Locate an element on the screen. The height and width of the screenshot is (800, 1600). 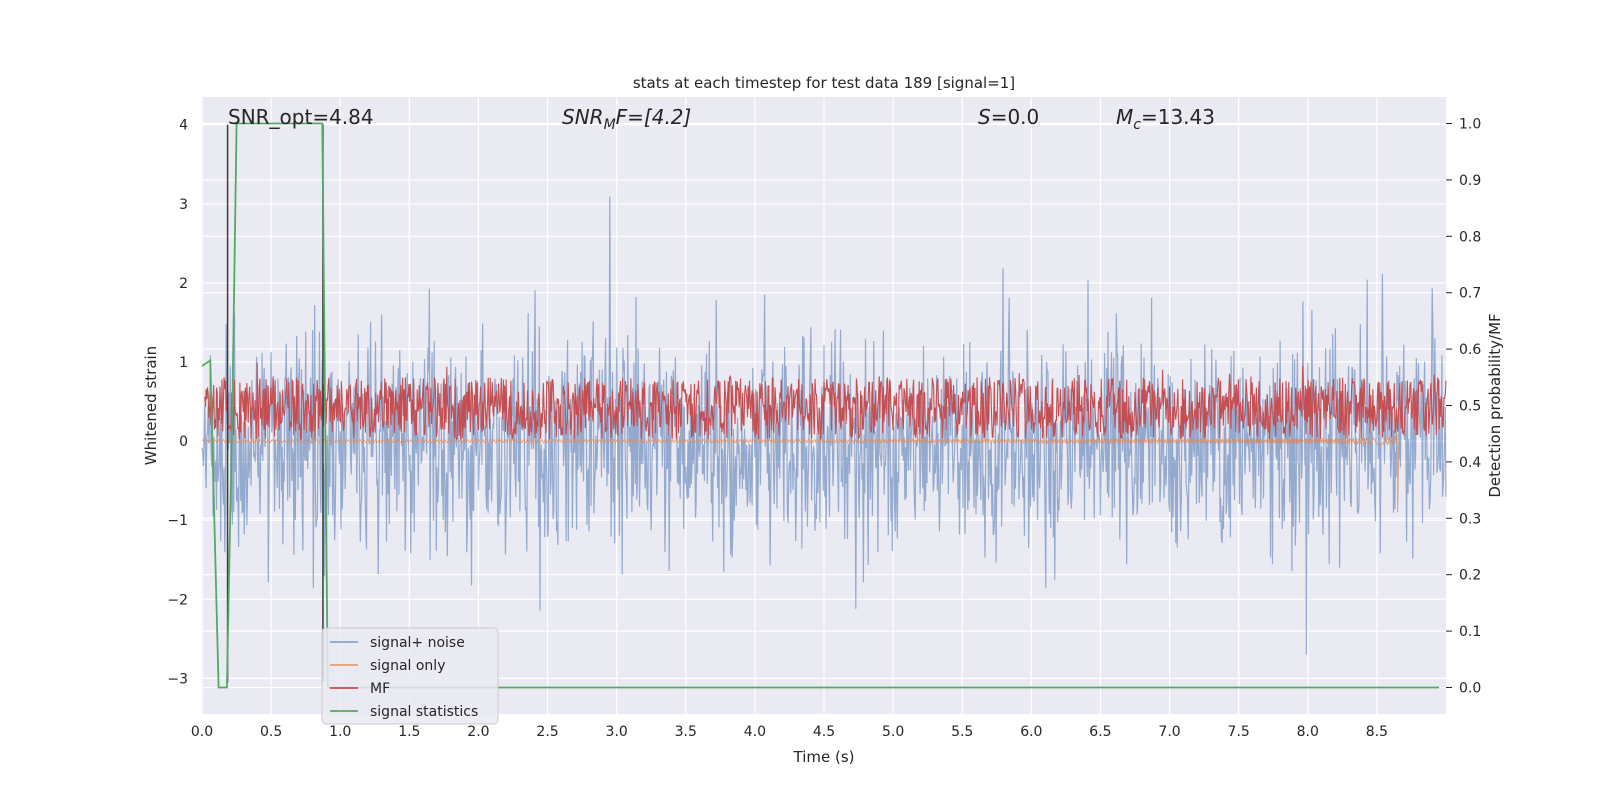
signal-only-line is located at coordinates (800, 473).